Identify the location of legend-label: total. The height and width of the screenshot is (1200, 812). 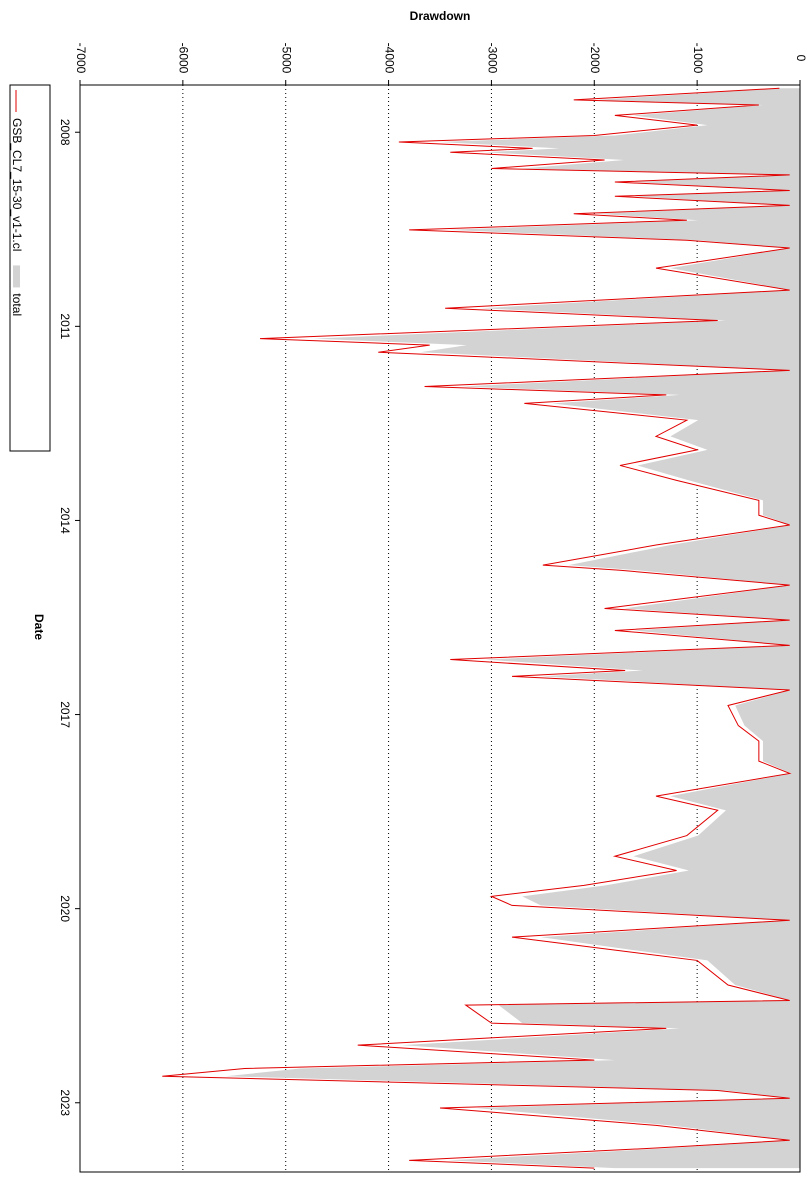
(17, 304).